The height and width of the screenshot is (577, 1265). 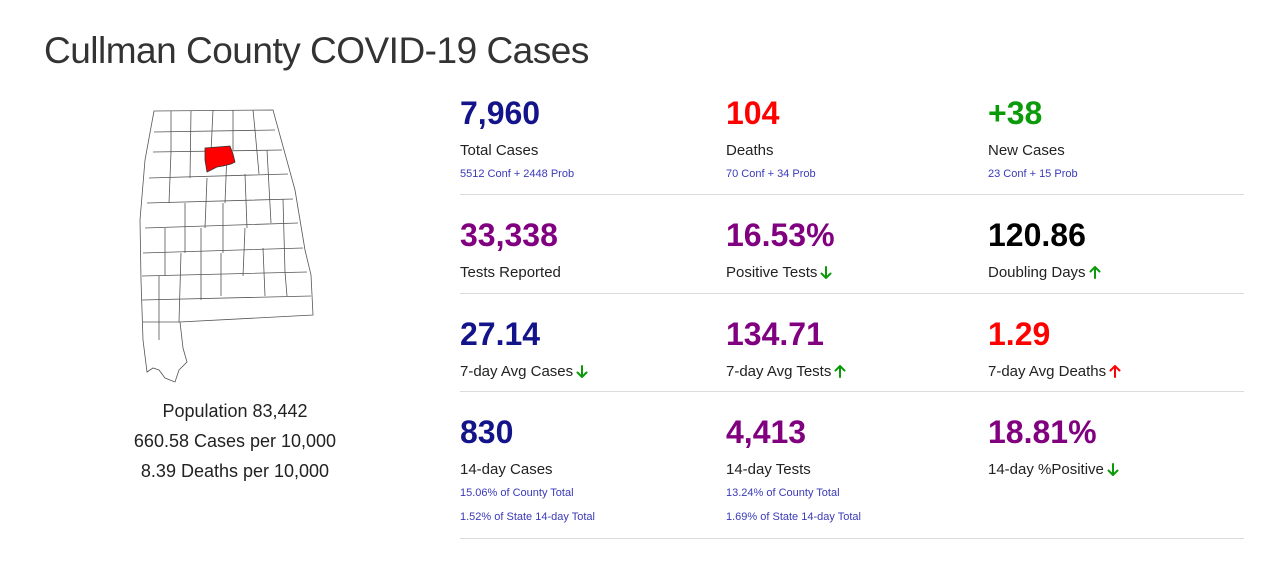 What do you see at coordinates (1033, 138) in the screenshot?
I see `stat-new-cases: +38 New Cases 23 Conf + 15 Prob` at bounding box center [1033, 138].